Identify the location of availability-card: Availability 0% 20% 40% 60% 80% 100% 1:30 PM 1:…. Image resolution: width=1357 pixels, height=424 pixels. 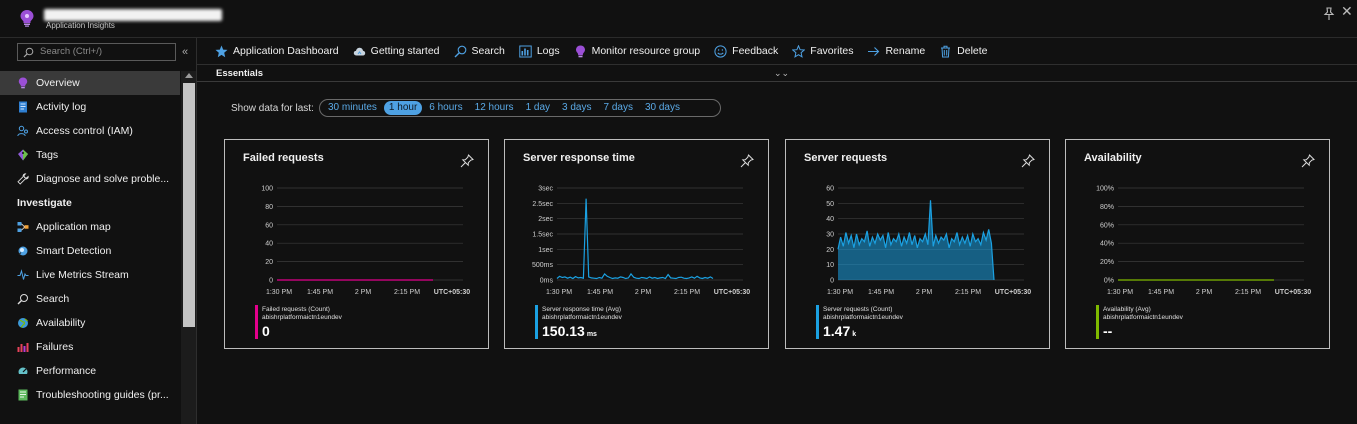
(1197, 244).